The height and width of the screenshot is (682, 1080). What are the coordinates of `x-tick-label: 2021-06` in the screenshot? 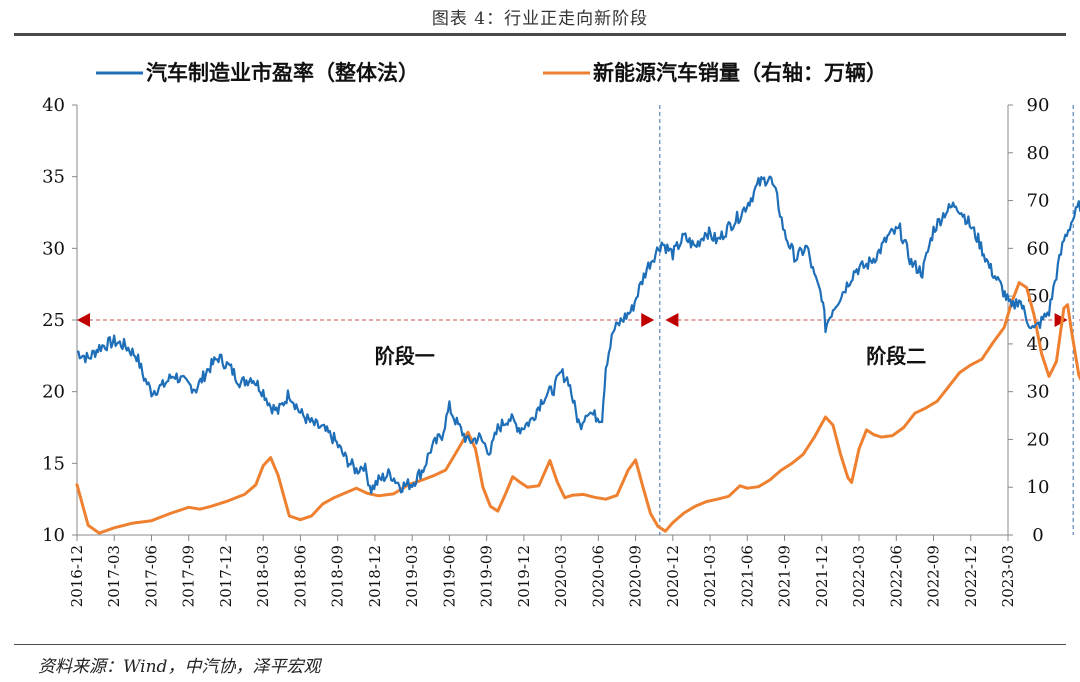 It's located at (747, 576).